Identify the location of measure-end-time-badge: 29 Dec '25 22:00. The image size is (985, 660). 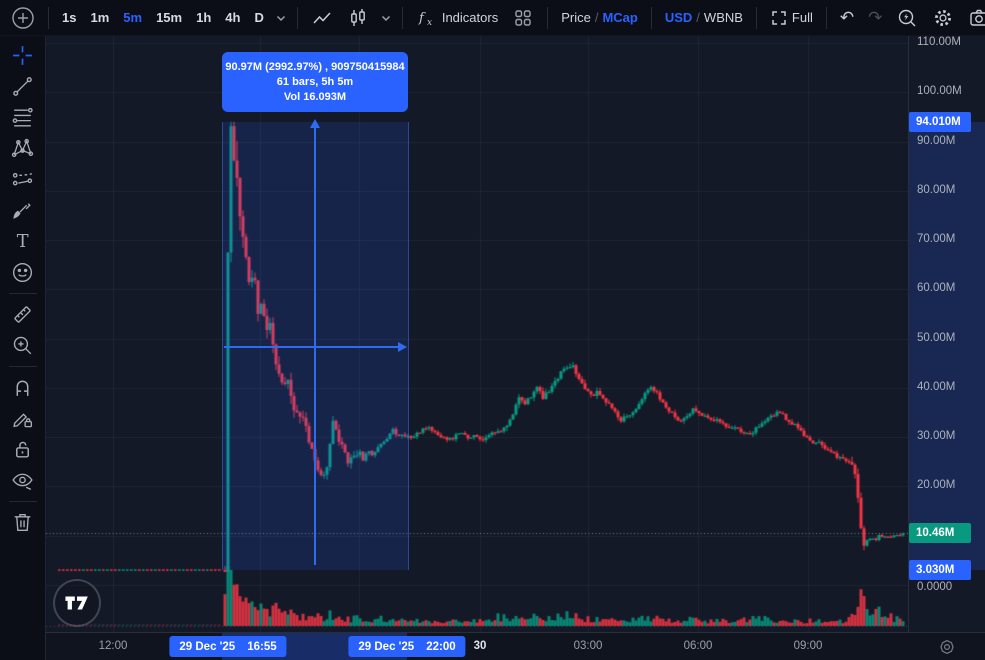
(407, 646).